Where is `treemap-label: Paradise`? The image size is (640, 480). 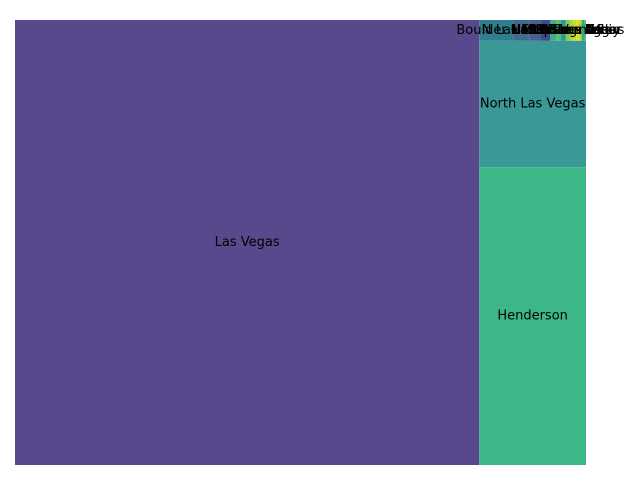 treemap-label: Paradise is located at coordinates (580, 30).